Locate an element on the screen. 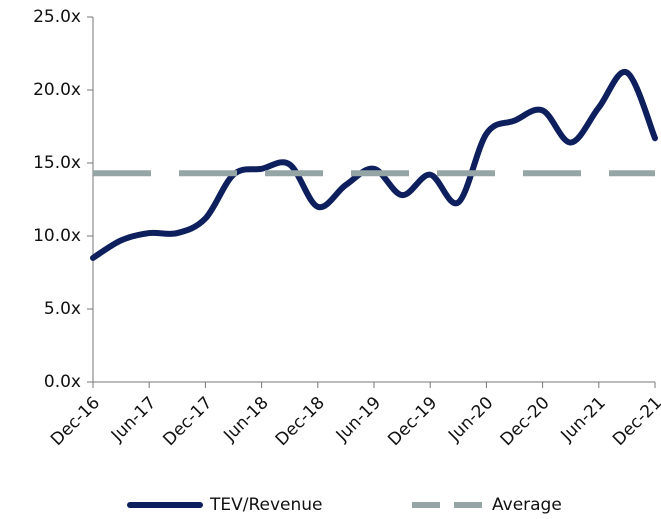 Image resolution: width=661 pixels, height=519 pixels. x-tick-label: Dec-21 is located at coordinates (635, 421).